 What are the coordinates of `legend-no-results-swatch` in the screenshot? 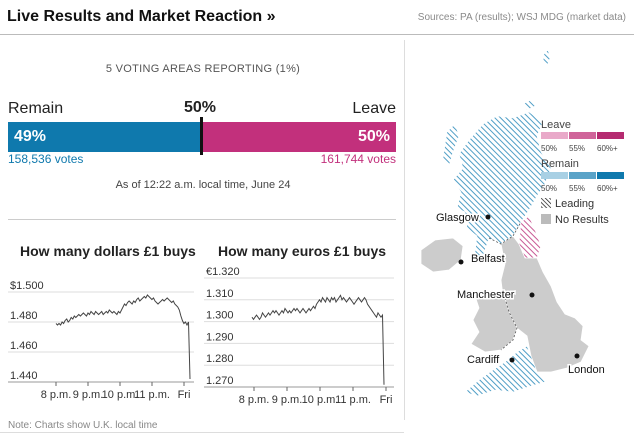 It's located at (546, 219).